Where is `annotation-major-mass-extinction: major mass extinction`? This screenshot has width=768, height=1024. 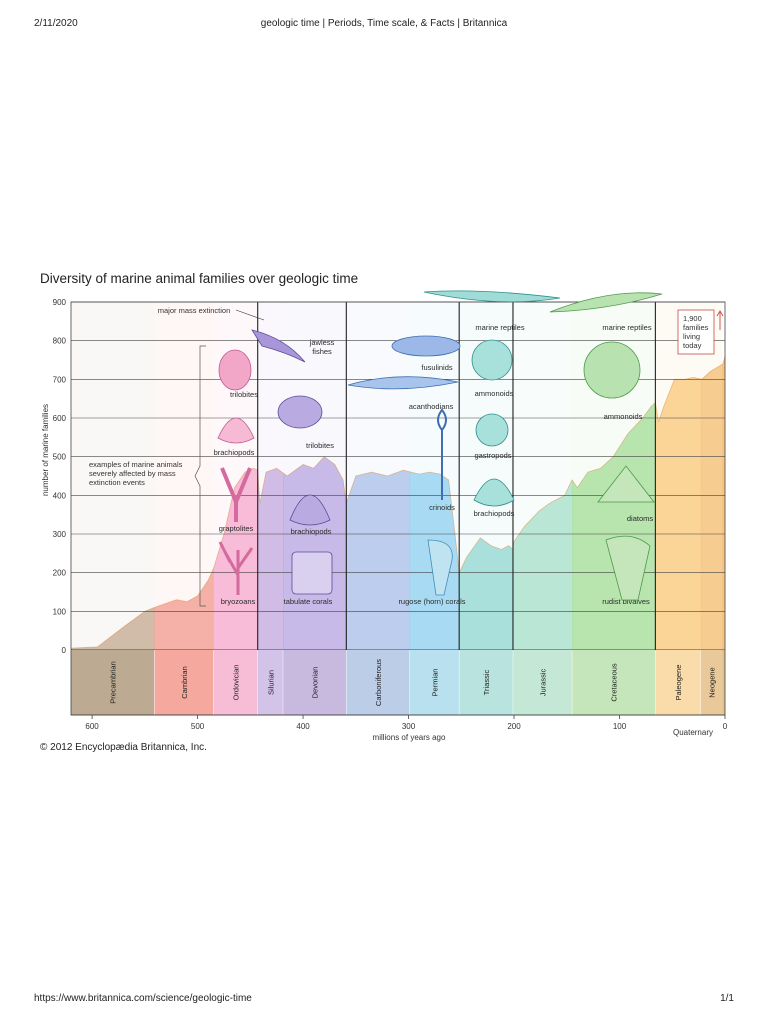
annotation-major-mass-extinction: major mass extinction is located at coordinates (194, 310).